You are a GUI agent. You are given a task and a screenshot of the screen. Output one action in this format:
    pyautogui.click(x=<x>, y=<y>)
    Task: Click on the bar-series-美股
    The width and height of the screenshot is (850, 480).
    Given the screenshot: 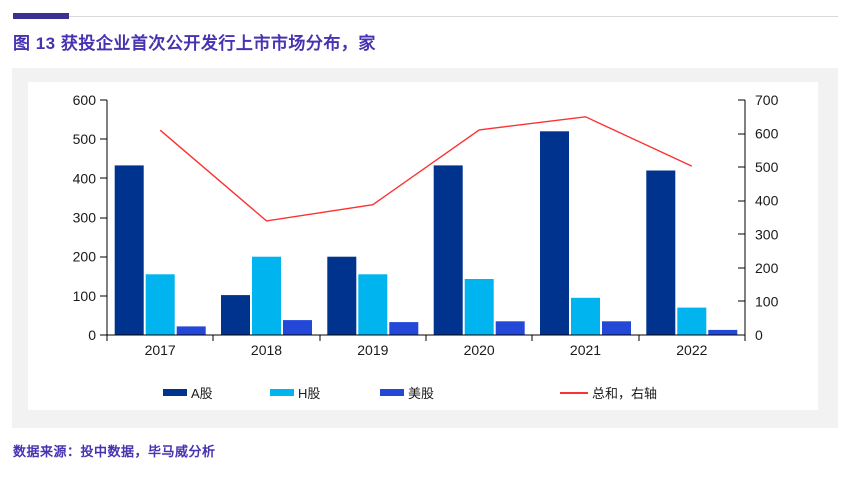 What is the action you would take?
    pyautogui.click(x=457, y=327)
    